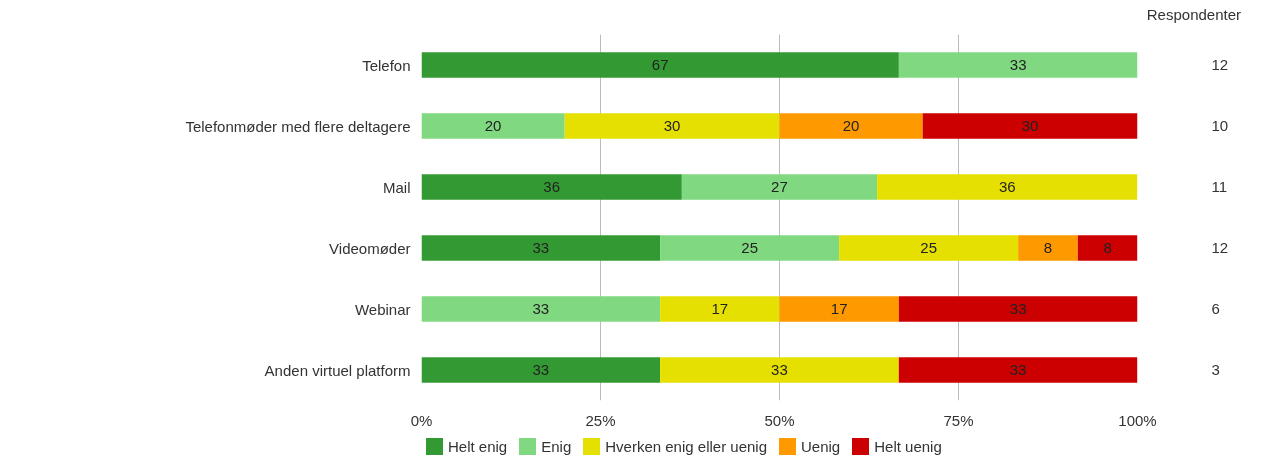 The image size is (1269, 470). Describe the element at coordinates (421, 420) in the screenshot. I see `x-tick-label: 0%` at that location.